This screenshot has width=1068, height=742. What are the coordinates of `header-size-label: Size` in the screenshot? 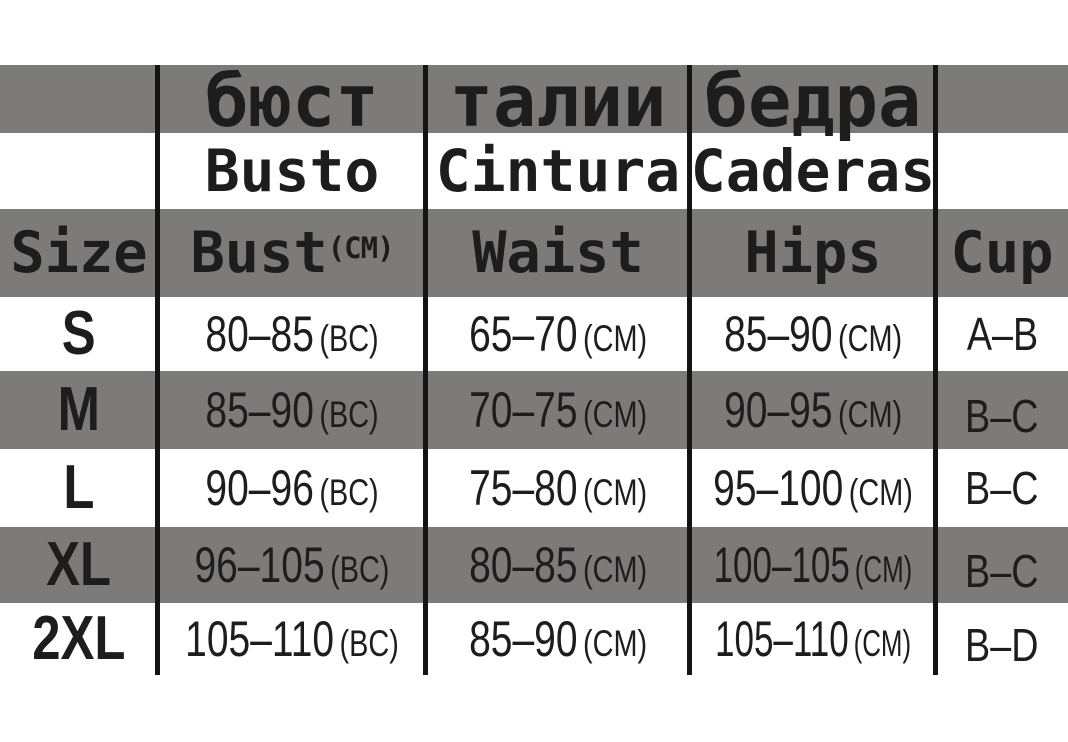 It's located at (79, 252).